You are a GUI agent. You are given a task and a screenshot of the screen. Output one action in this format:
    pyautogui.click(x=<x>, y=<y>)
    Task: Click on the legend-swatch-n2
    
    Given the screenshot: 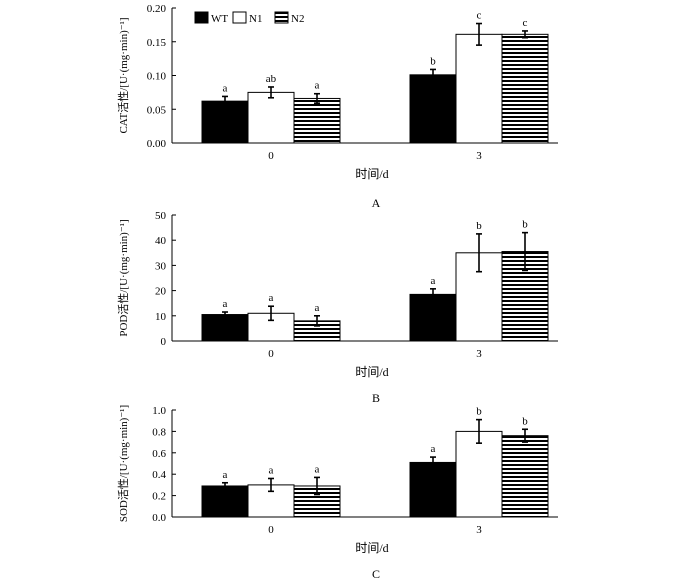 What is the action you would take?
    pyautogui.click(x=281, y=17)
    